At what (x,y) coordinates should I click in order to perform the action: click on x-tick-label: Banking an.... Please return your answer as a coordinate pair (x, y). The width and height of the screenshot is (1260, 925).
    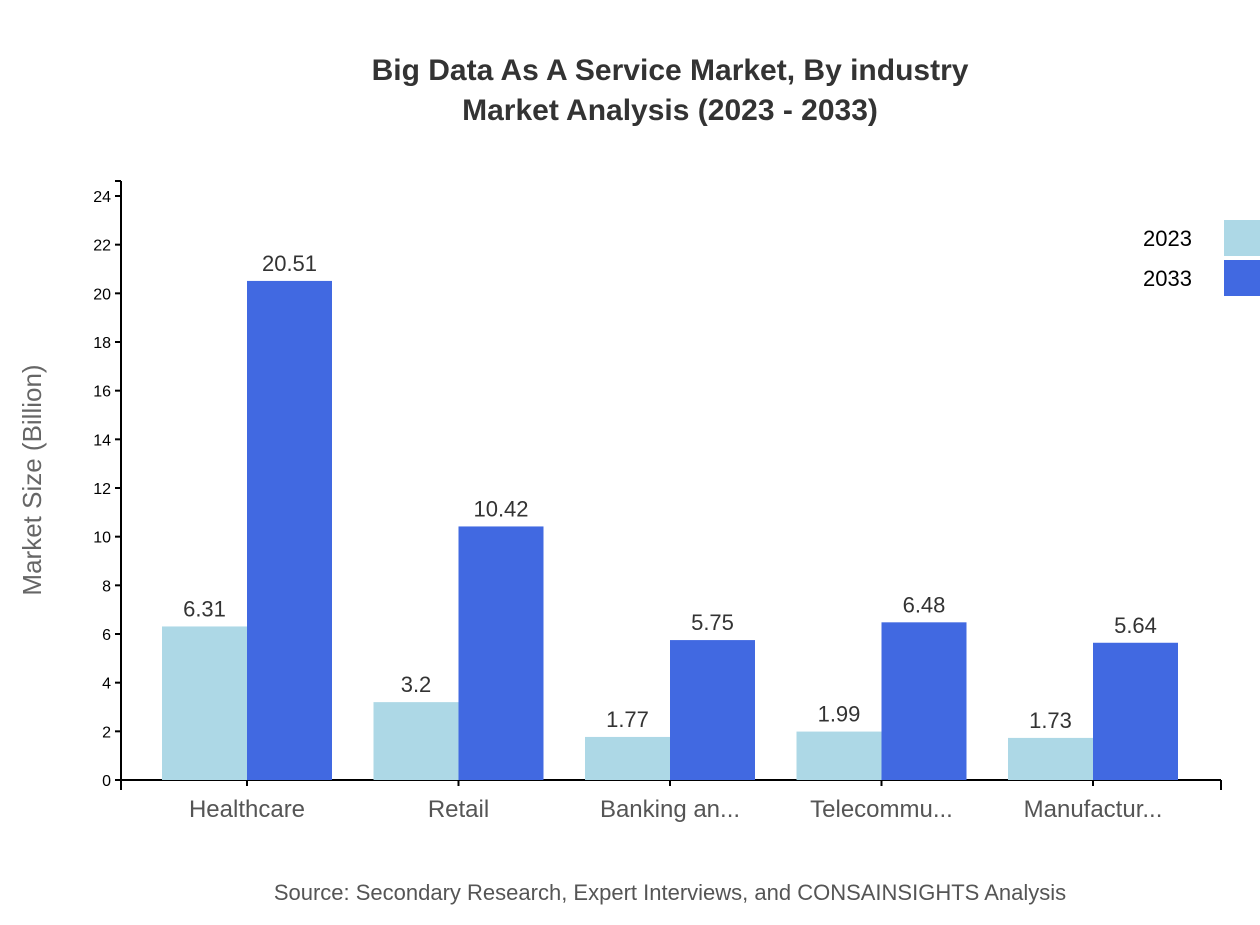
    Looking at the image, I should click on (670, 809).